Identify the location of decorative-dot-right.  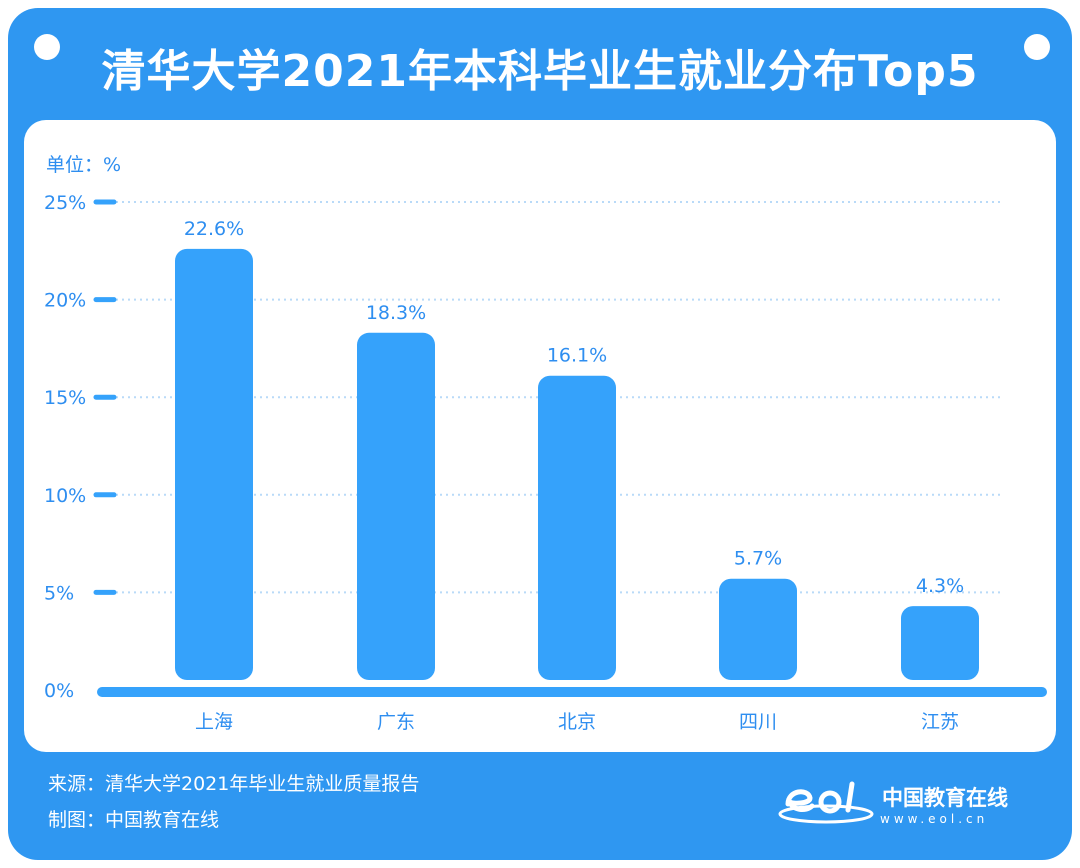
(1037, 47).